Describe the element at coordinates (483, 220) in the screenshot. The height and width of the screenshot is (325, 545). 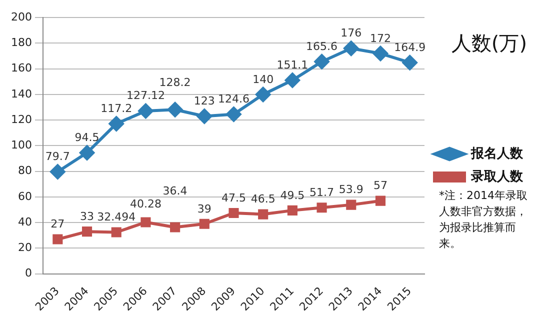
I see `text: *注：2014年录取人数非官方数据，为报录比推算而来。` at that location.